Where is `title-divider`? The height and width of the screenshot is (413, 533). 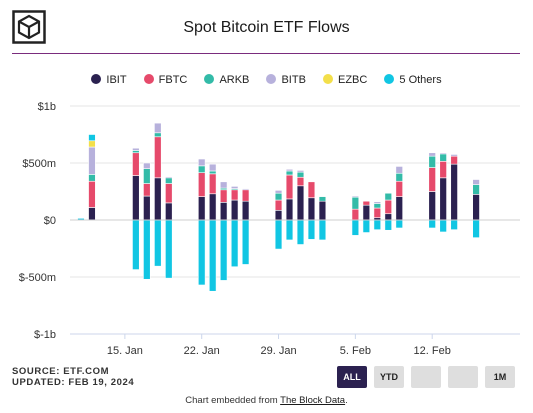
title-divider is located at coordinates (266, 53).